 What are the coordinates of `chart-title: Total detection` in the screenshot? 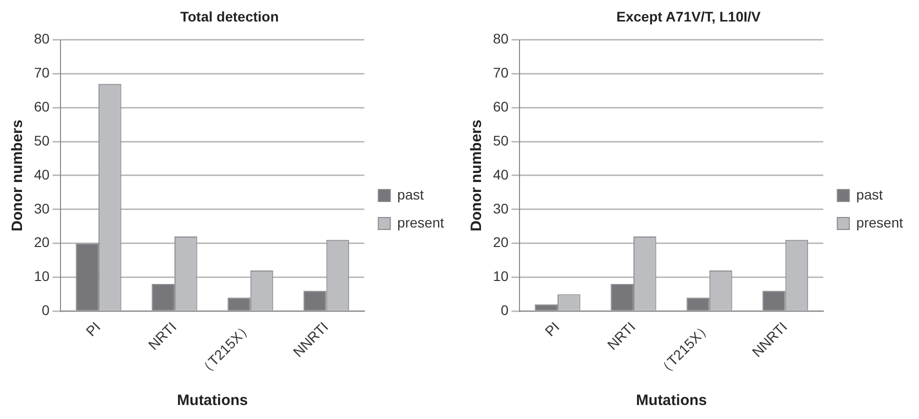 It's located at (229, 16).